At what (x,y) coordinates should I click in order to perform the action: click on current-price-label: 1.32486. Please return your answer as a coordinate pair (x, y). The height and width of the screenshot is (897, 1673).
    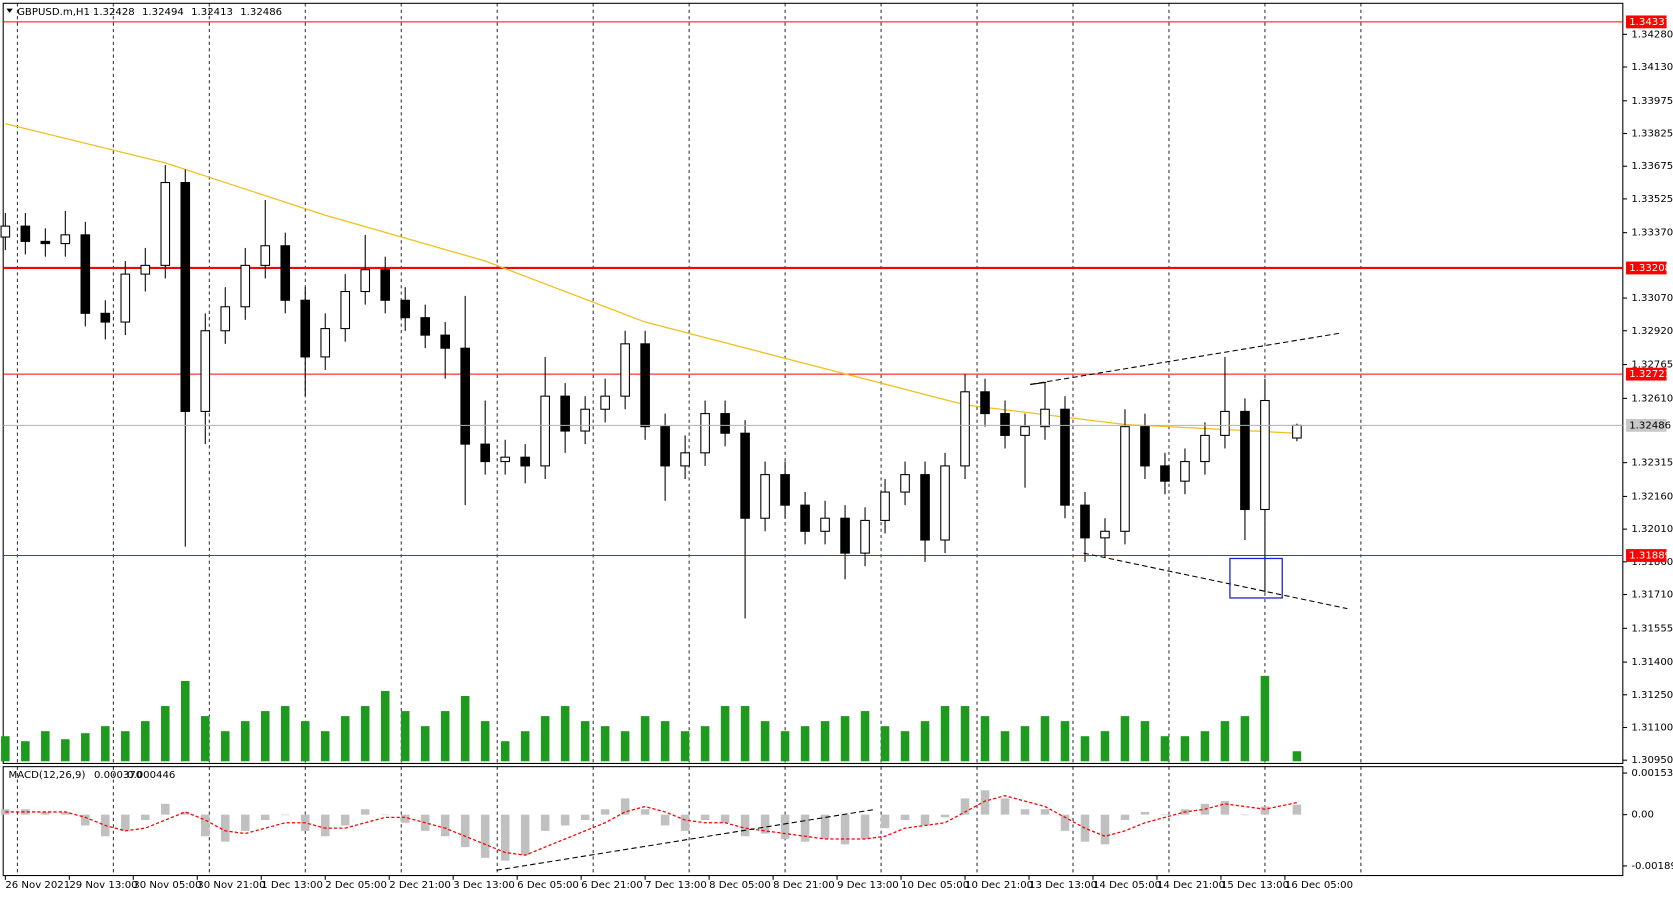
    Looking at the image, I should click on (1650, 425).